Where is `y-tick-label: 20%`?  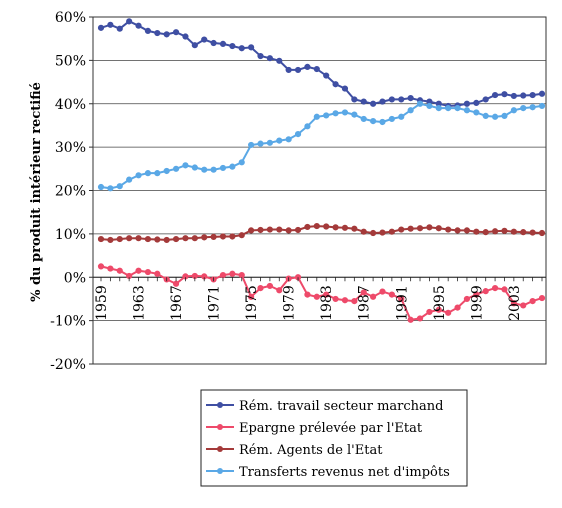
y-tick-label: 20% is located at coordinates (70, 192).